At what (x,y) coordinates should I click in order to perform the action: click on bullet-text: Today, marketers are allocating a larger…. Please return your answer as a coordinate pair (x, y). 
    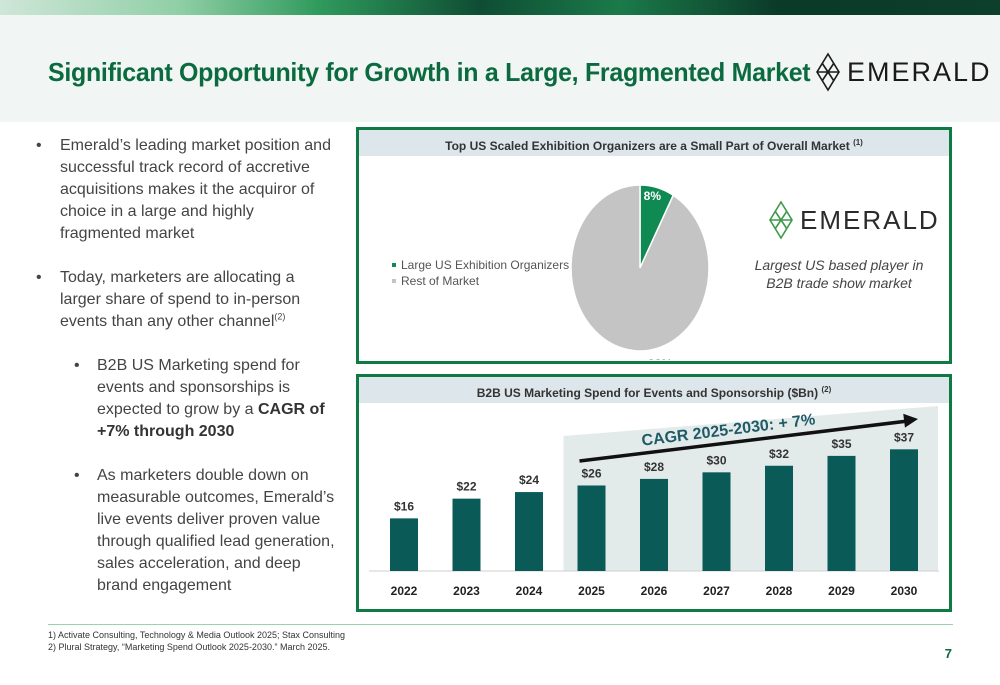
    Looking at the image, I should click on (180, 299).